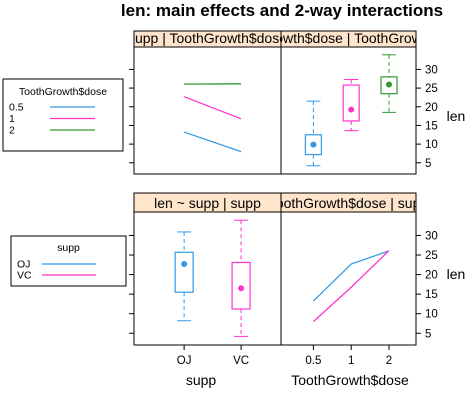 The height and width of the screenshot is (412, 474). I want to click on series-line-VC, so click(351, 286).